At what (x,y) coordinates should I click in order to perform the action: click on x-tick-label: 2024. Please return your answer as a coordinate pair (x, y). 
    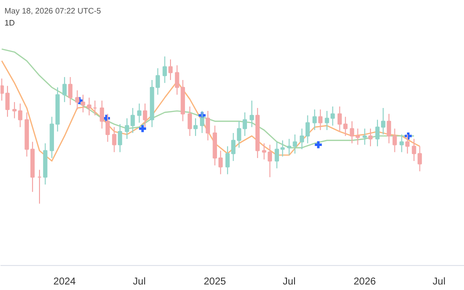
    Looking at the image, I should click on (64, 282).